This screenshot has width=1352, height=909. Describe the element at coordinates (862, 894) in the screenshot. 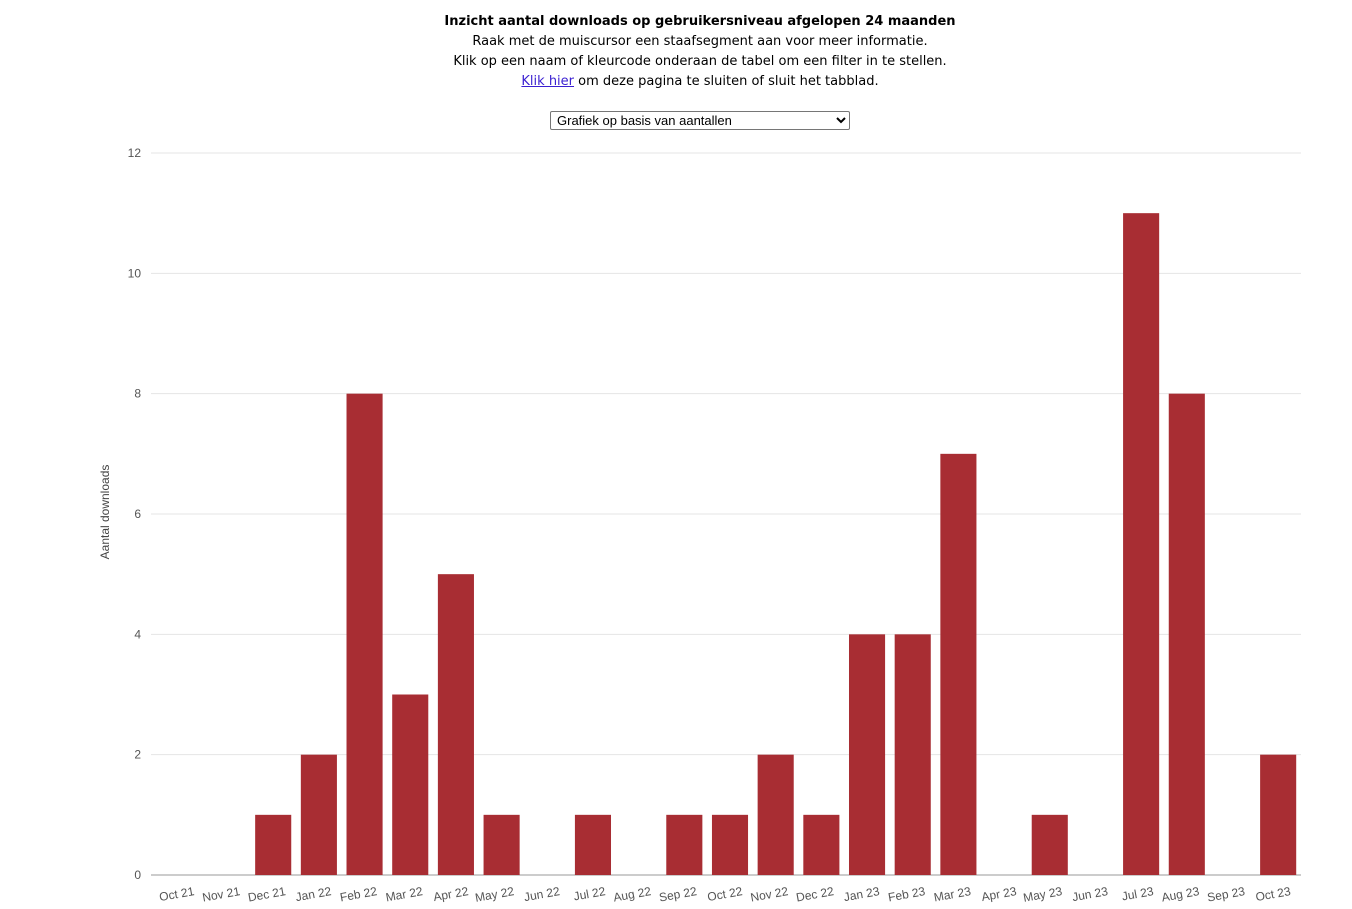

I see `x-tick-label: Jan 23` at that location.